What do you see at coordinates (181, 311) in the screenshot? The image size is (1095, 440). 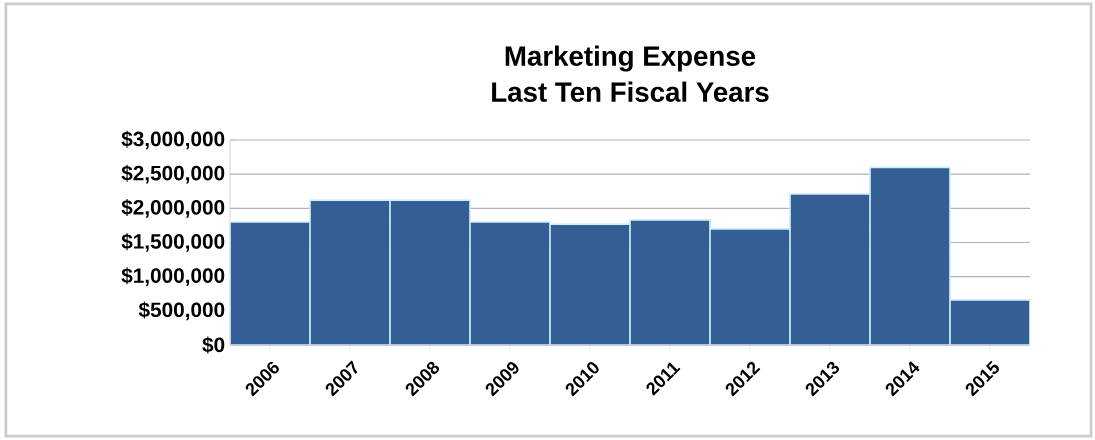 I see `y-tick-label: $500,000` at bounding box center [181, 311].